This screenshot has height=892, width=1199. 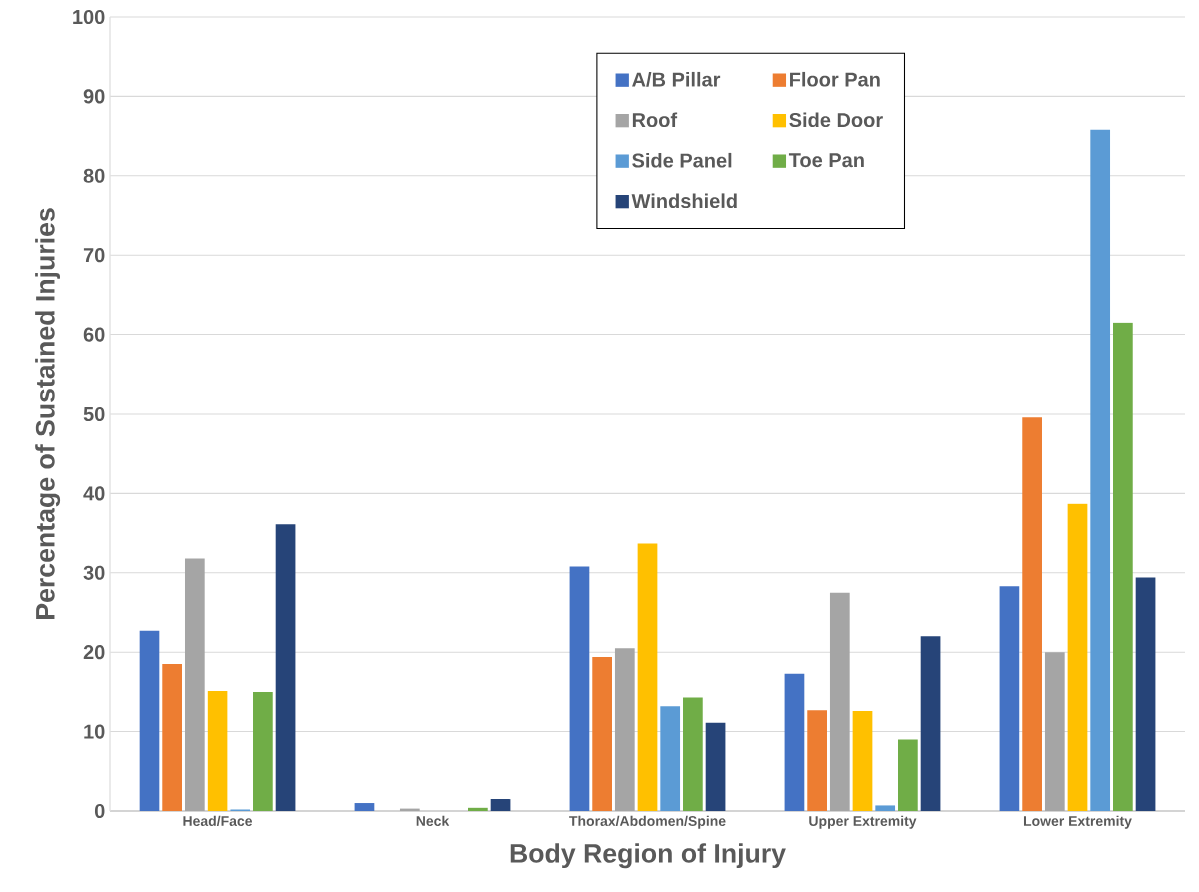 What do you see at coordinates (94, 652) in the screenshot?
I see `y-tick-label: 20` at bounding box center [94, 652].